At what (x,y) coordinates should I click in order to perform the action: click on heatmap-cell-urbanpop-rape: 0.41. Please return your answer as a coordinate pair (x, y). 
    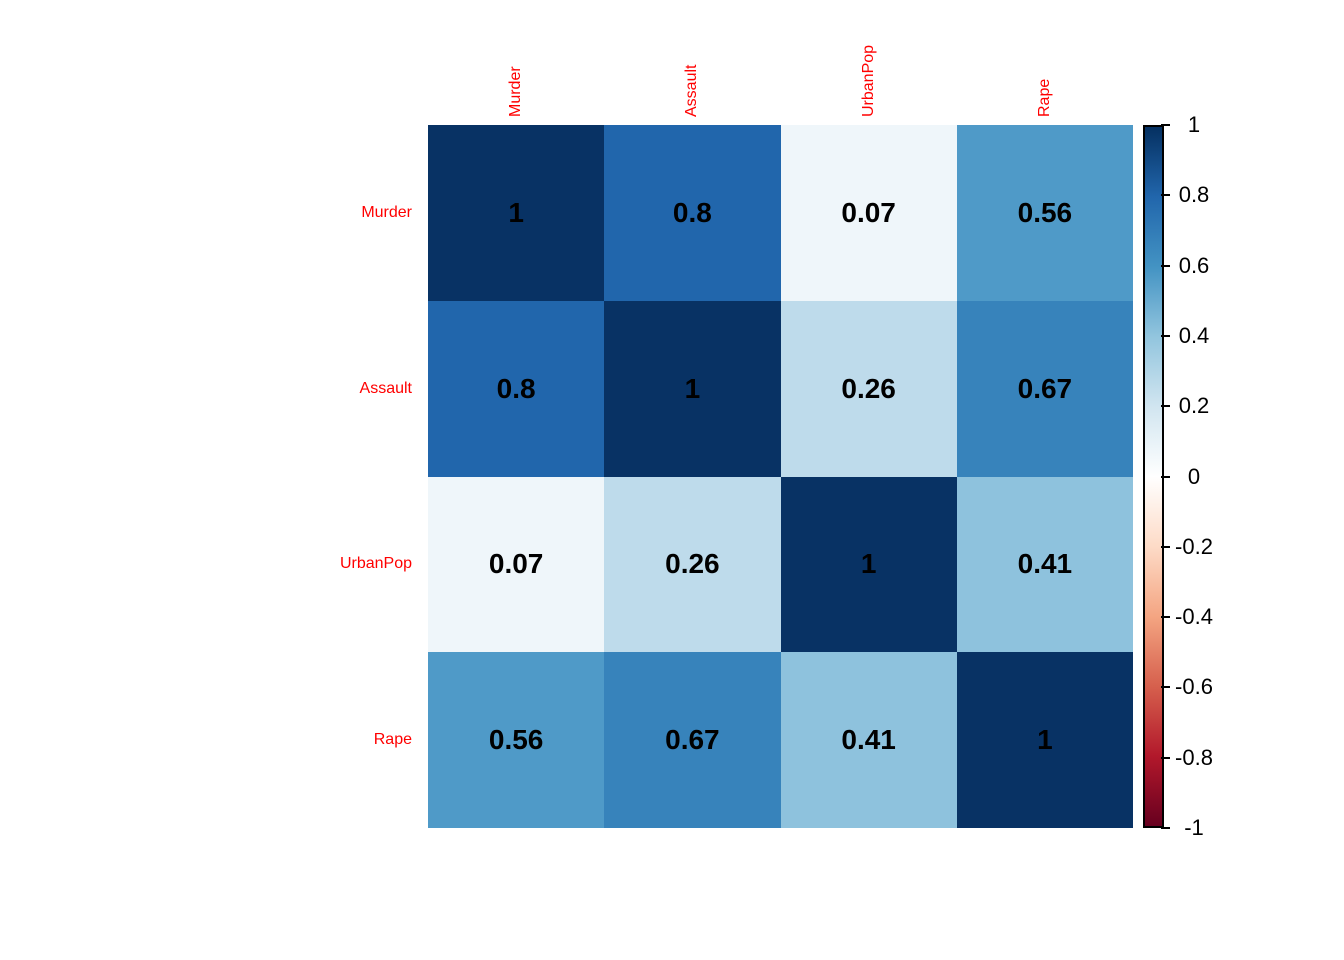
    Looking at the image, I should click on (1044, 564).